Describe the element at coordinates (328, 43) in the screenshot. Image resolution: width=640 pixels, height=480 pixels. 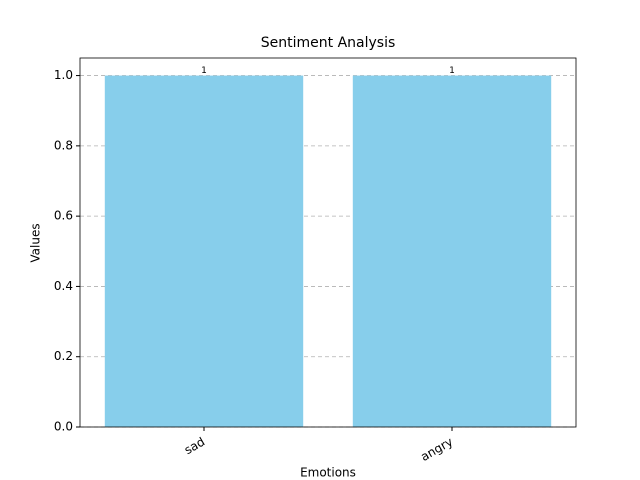
I see `chart-title: Sentiment Analysis` at that location.